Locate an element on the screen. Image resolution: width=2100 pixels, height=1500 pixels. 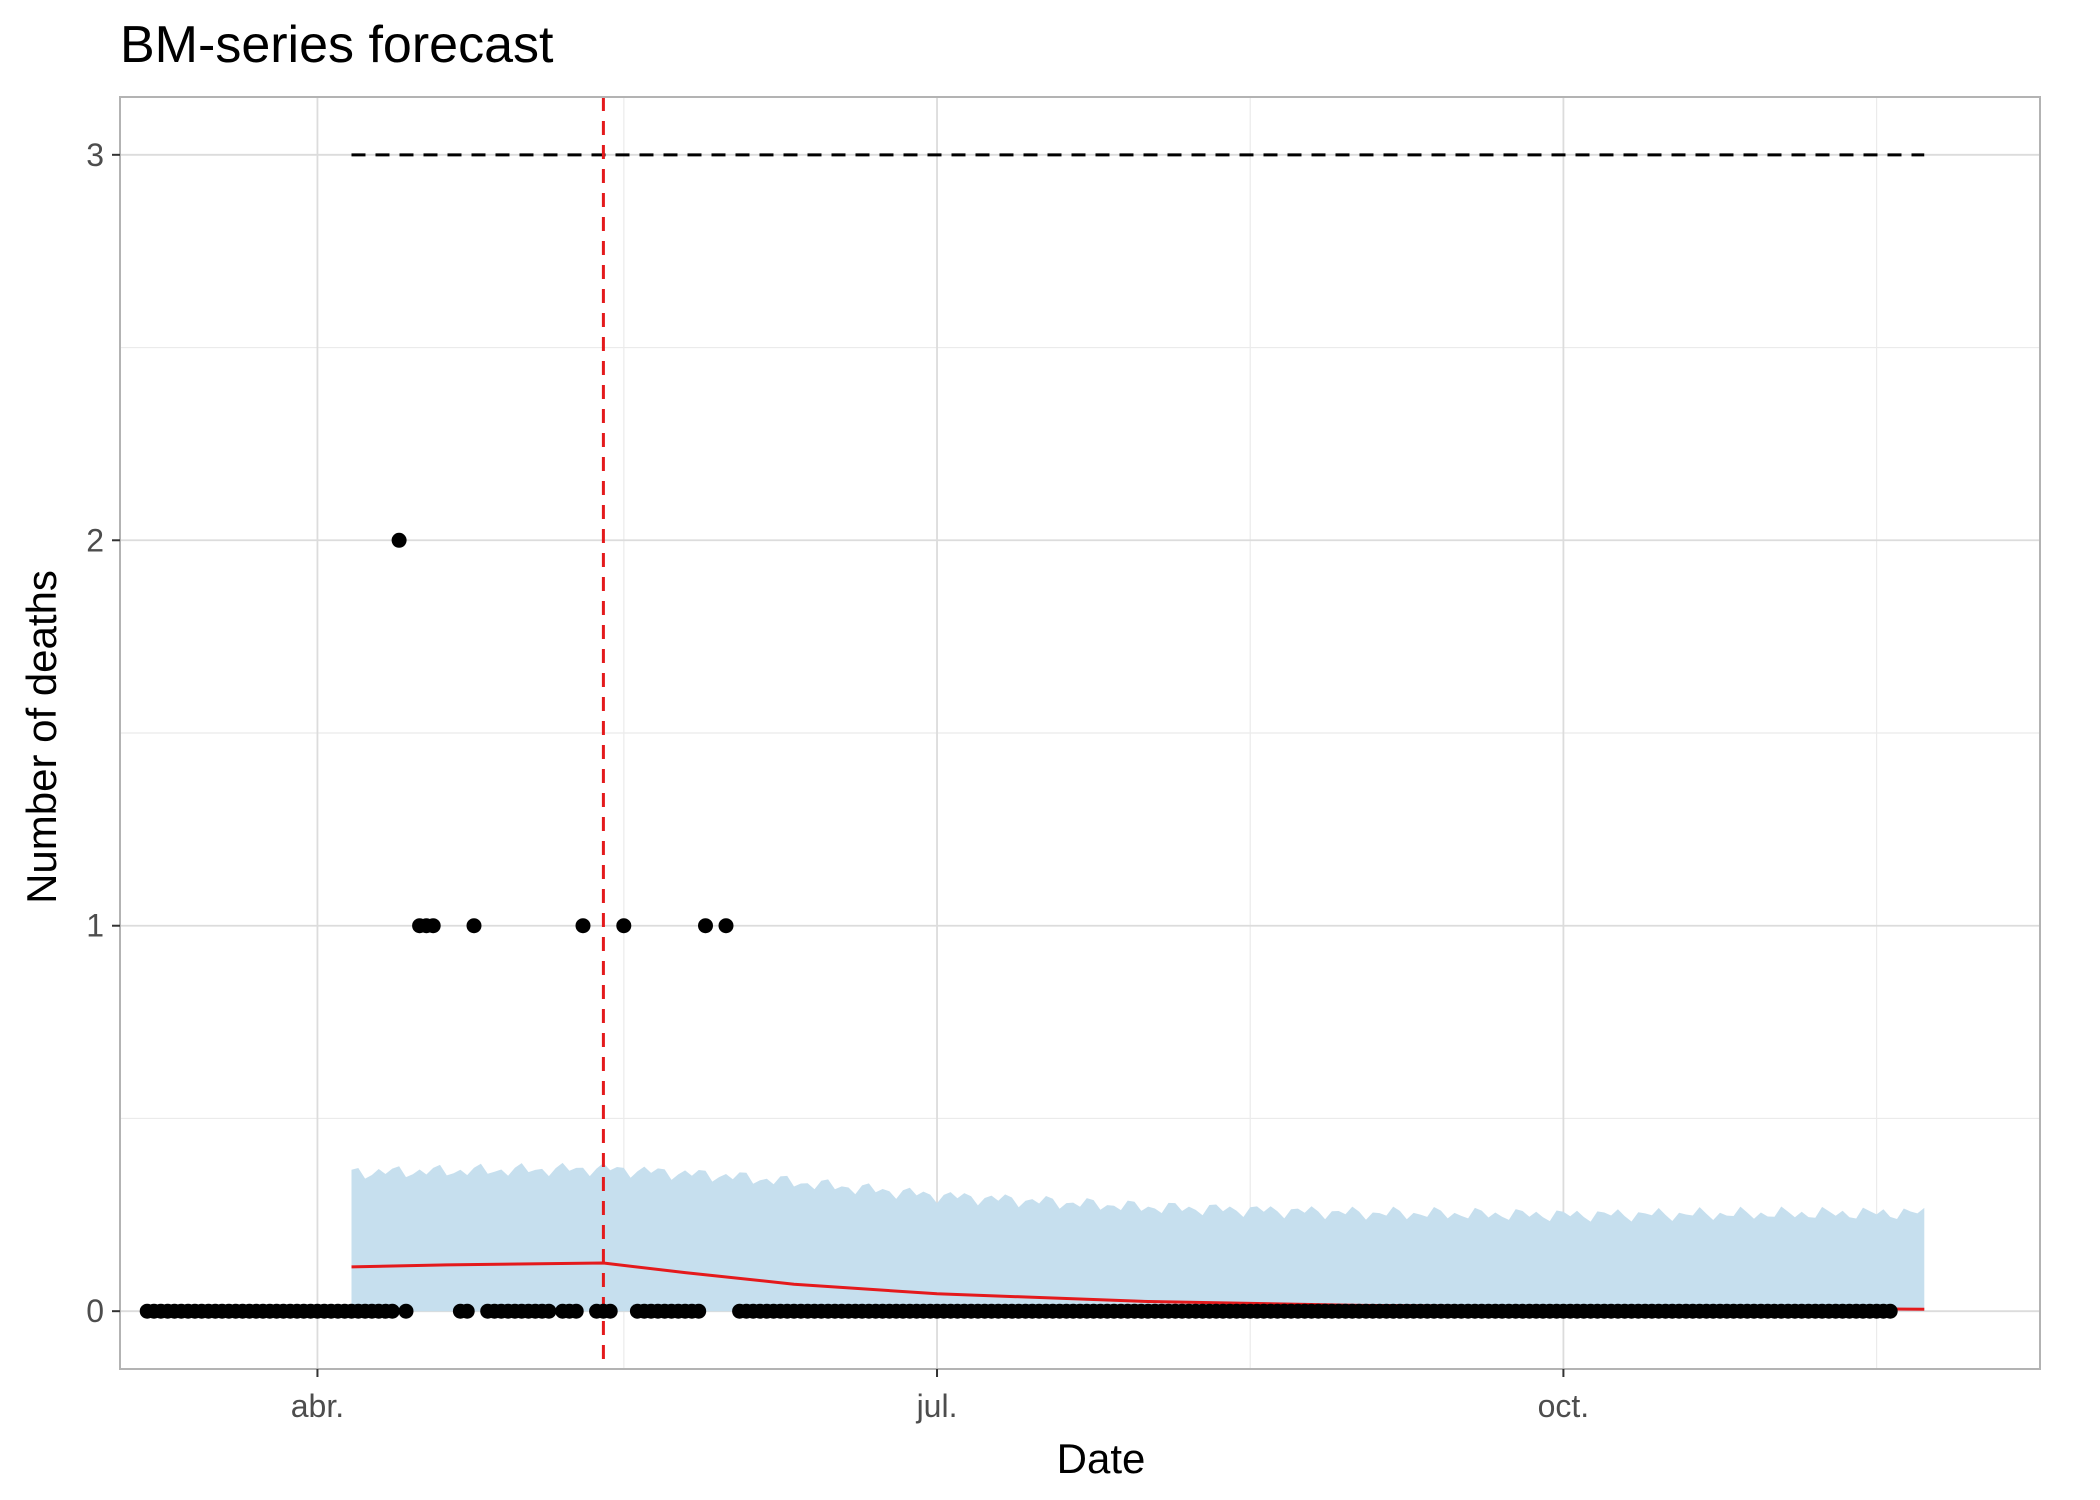
y-tick-label: 1 is located at coordinates (95, 926).